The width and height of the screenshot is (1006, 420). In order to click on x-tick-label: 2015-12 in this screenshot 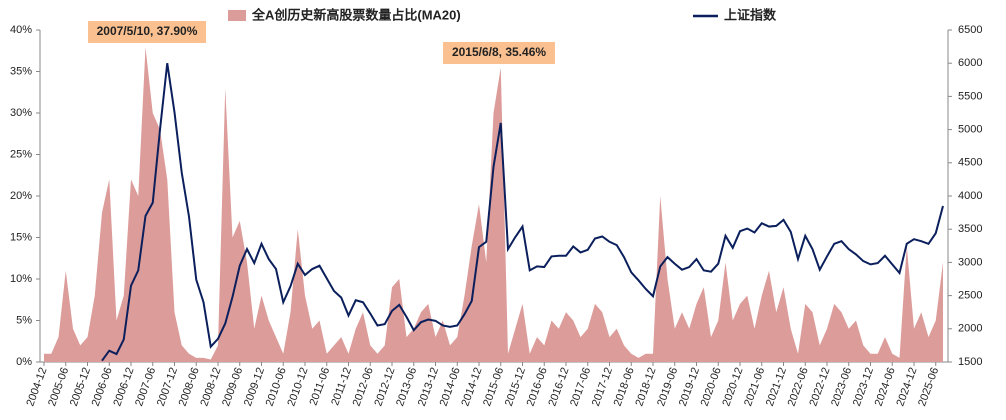, I will do `click(515, 387)`.